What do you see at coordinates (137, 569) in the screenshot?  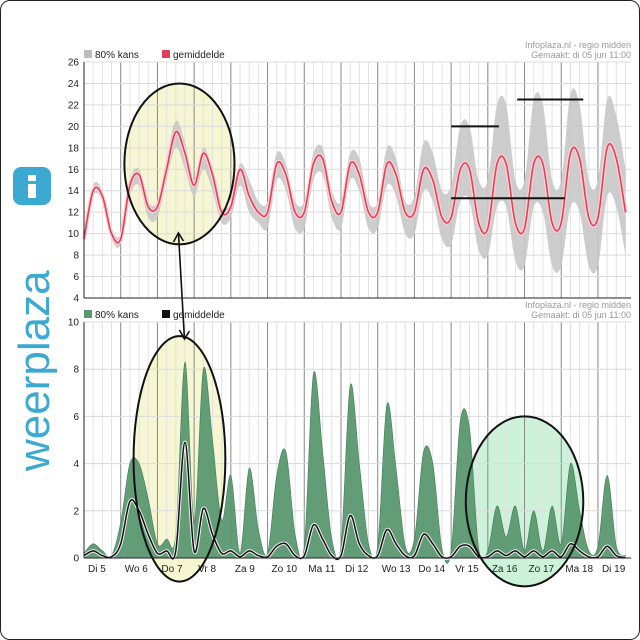 I see `x-tick-label: Wo 6` at bounding box center [137, 569].